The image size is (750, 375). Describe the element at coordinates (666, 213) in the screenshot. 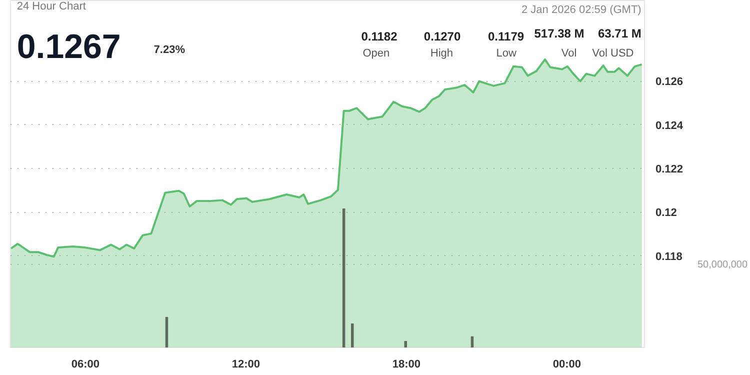

I see `y-tick-label: 0.12` at that location.